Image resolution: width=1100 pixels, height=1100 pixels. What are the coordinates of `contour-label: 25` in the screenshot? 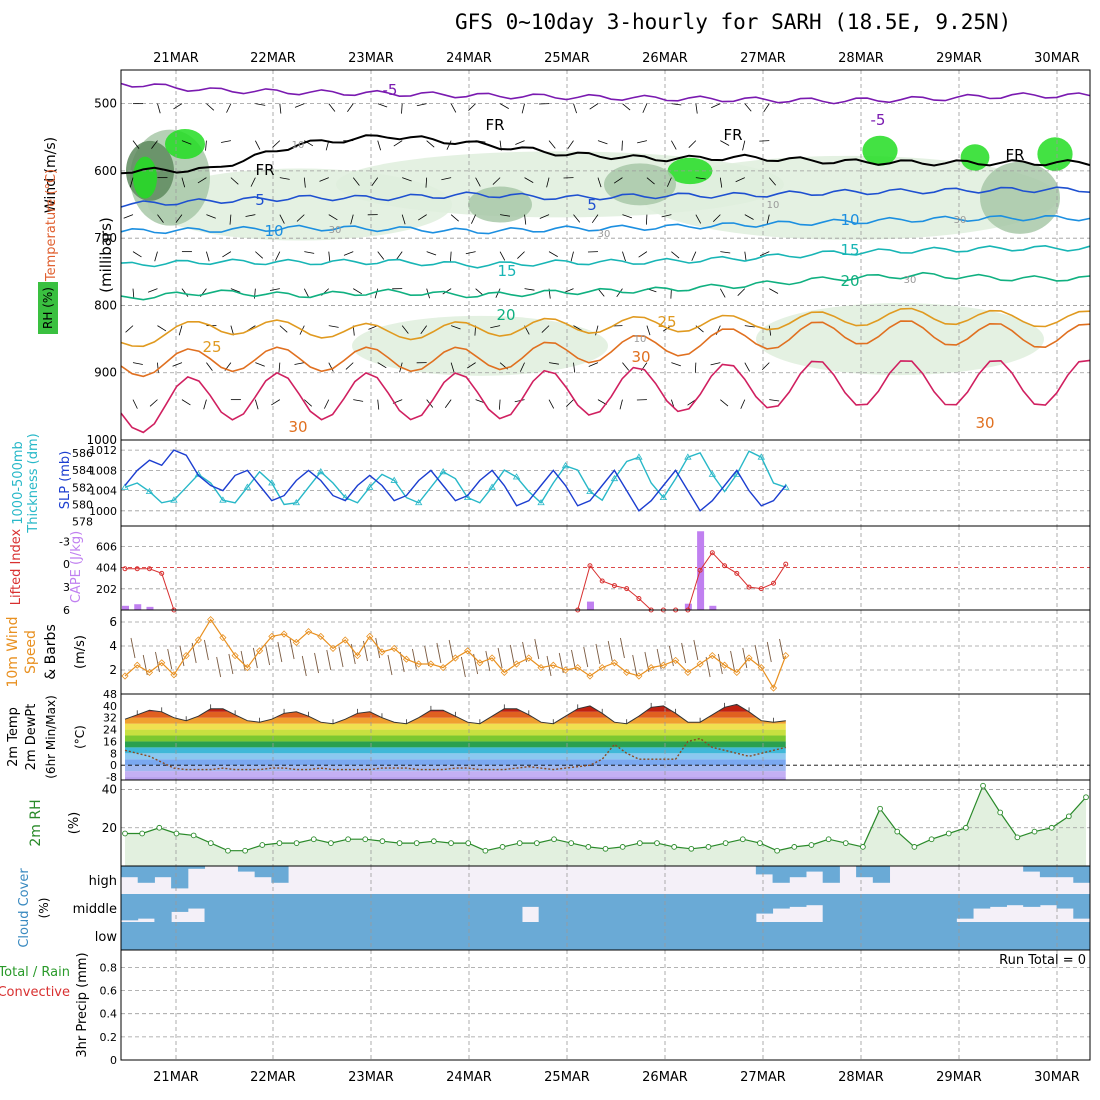 It's located at (666, 322).